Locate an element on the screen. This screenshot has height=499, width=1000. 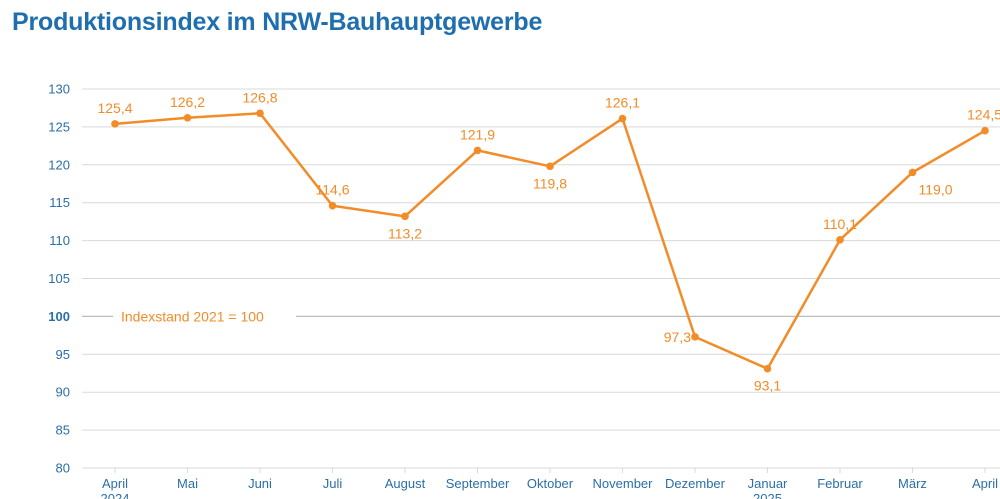
x-tick-label: September is located at coordinates (478, 483).